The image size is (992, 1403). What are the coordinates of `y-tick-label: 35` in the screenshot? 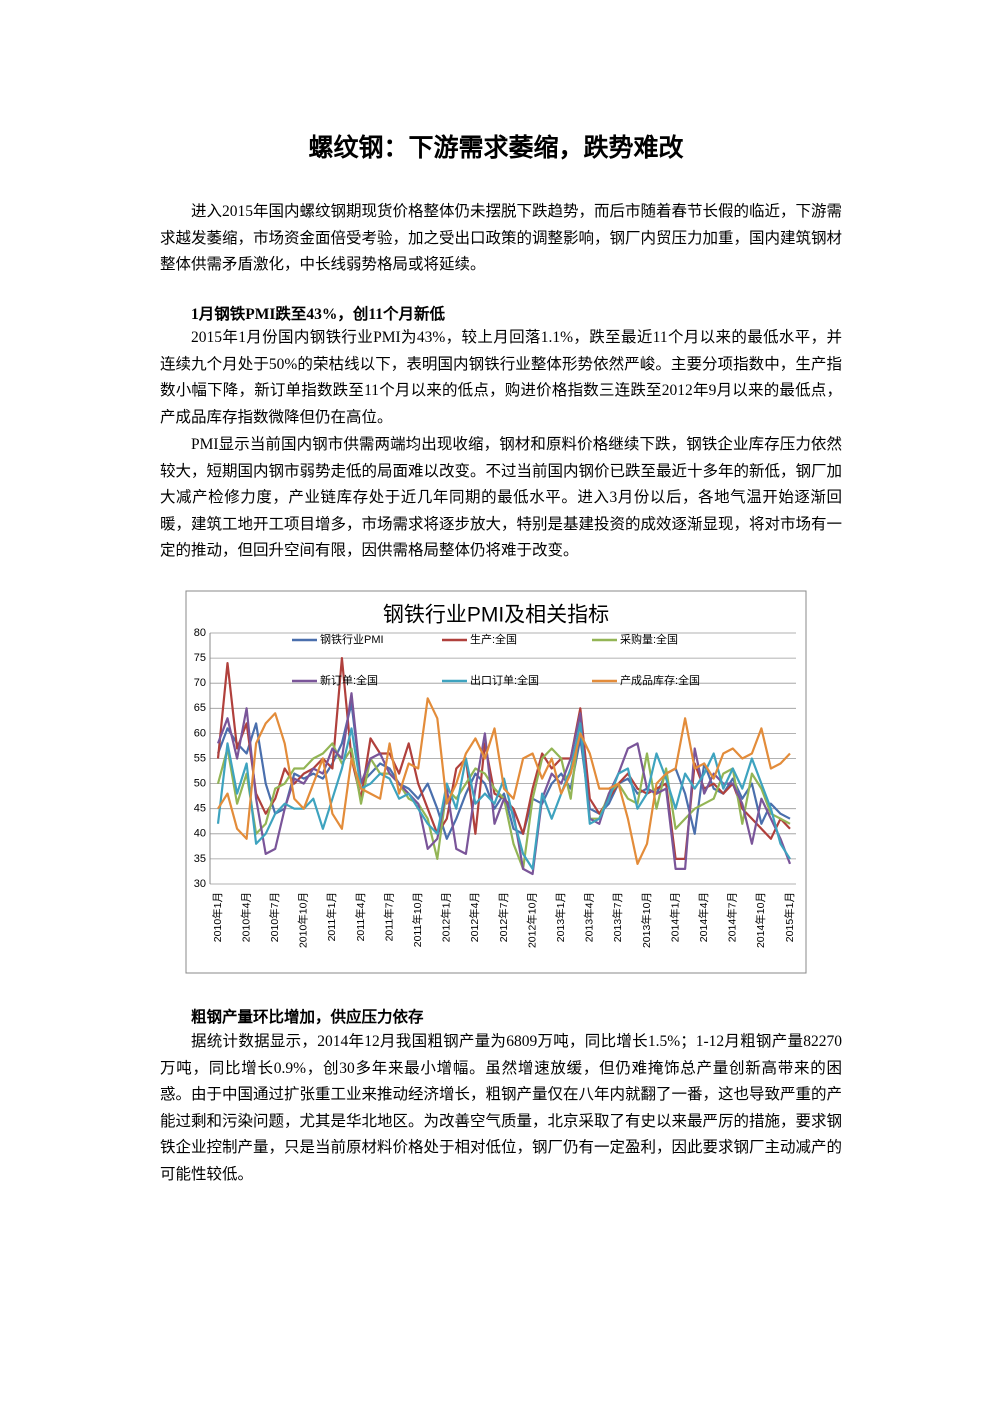 It's located at (200, 859).